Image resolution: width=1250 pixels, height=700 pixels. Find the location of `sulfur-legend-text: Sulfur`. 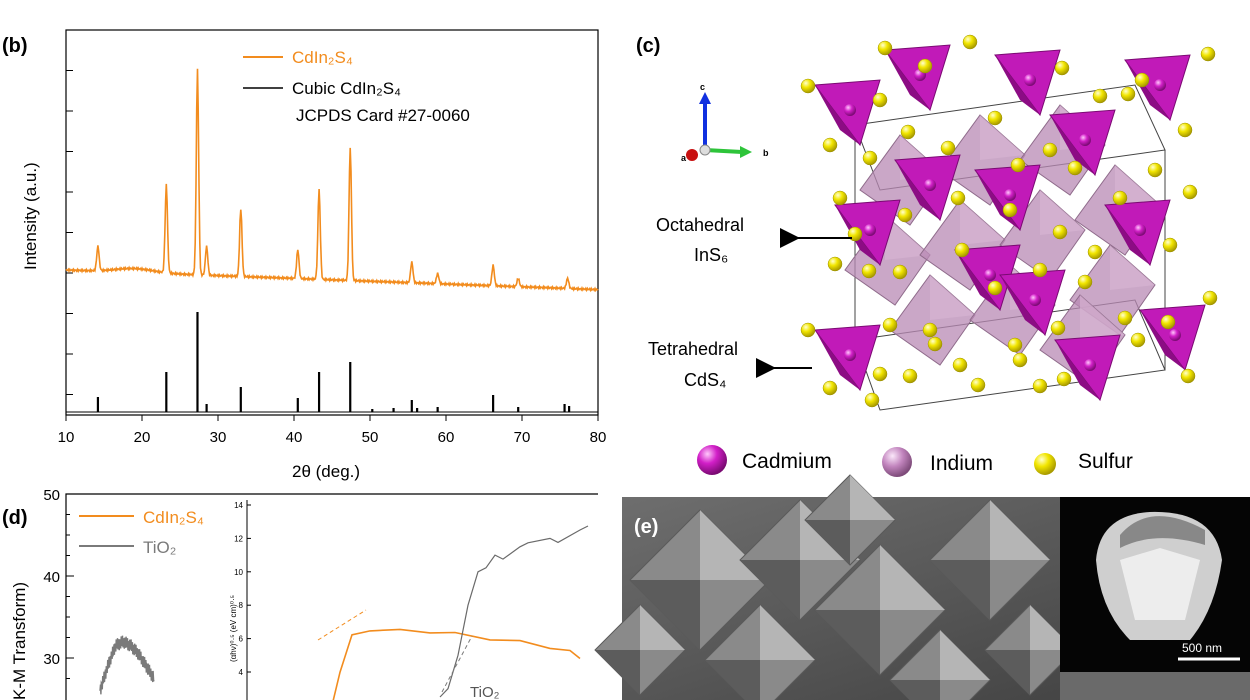

sulfur-legend-text: Sulfur is located at coordinates (1105, 461).